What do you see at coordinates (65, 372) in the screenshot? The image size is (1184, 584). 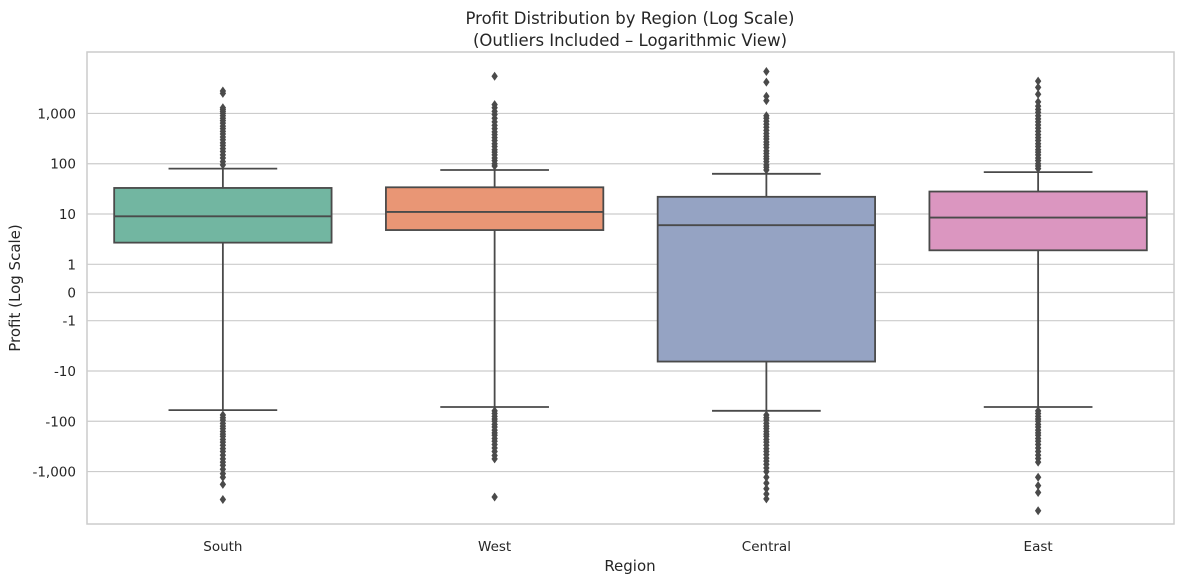 I see `y-tick-label: -10` at bounding box center [65, 372].